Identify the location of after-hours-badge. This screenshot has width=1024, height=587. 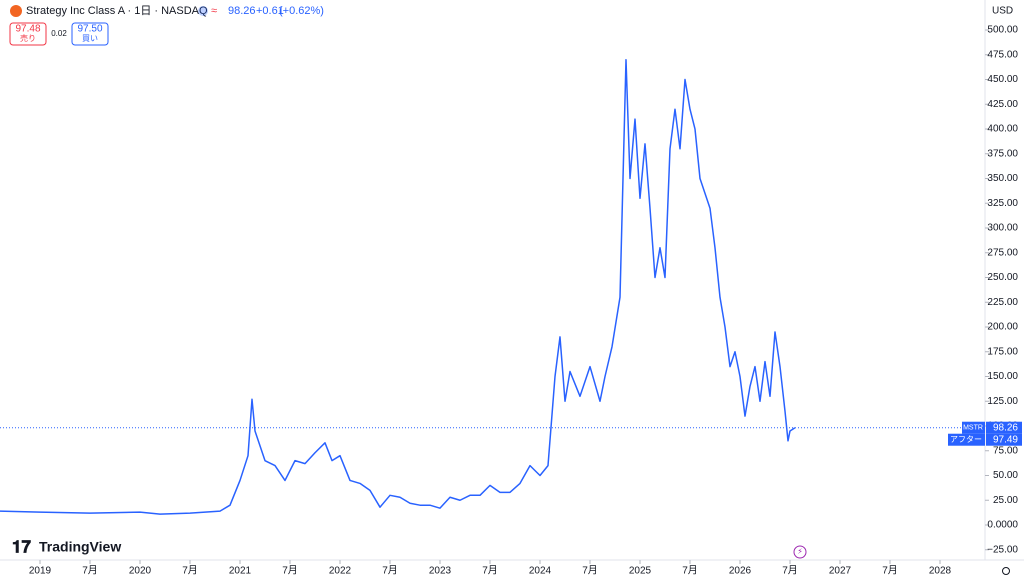
(966, 439).